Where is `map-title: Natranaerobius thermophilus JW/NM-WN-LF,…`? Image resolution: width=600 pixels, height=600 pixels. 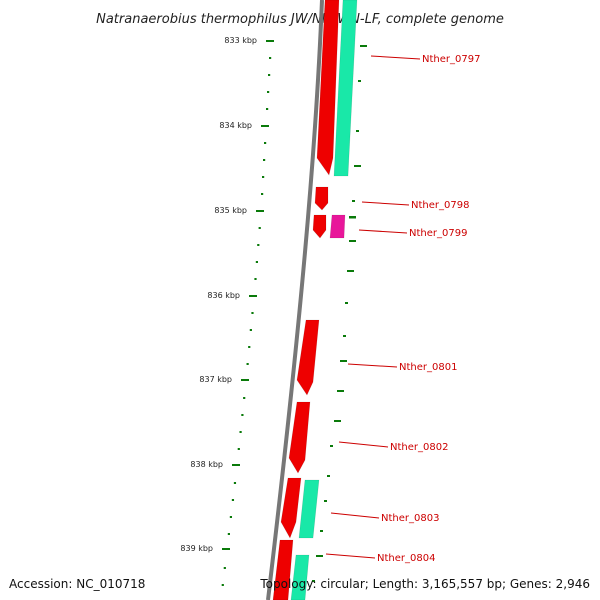
map-title: Natranaerobius thermophilus JW/NM-WN-LF,… is located at coordinates (300, 19).